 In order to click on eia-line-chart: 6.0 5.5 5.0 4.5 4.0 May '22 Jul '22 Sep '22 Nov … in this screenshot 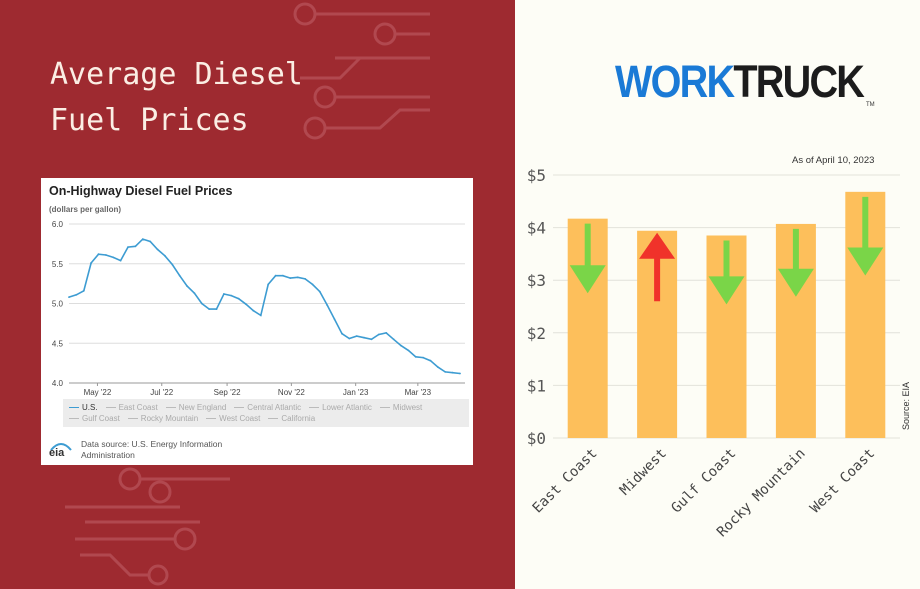, I will do `click(258, 308)`.